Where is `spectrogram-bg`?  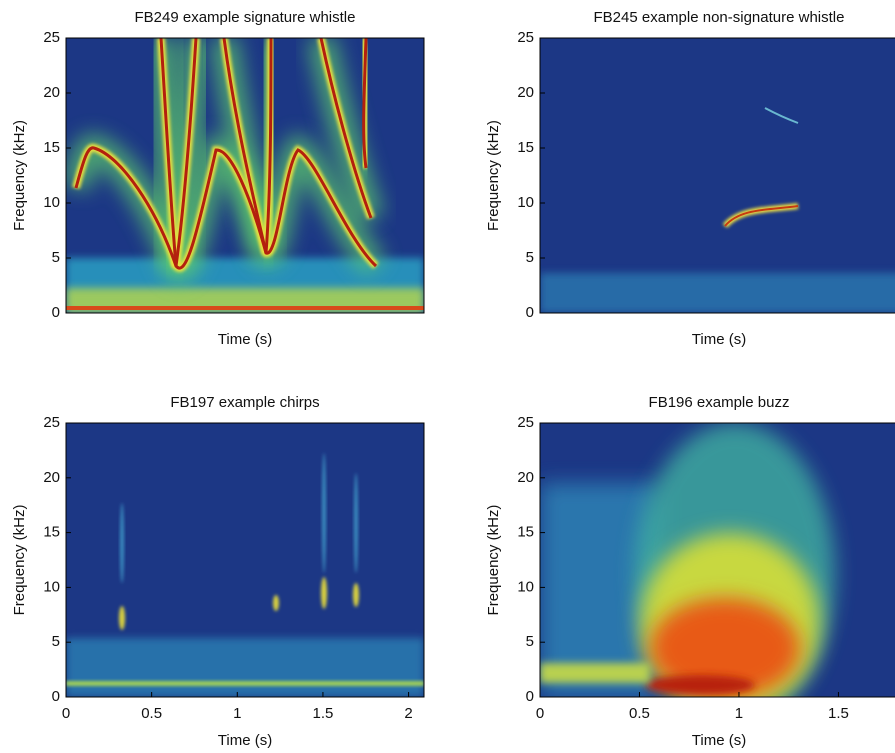 spectrogram-bg is located at coordinates (717, 175).